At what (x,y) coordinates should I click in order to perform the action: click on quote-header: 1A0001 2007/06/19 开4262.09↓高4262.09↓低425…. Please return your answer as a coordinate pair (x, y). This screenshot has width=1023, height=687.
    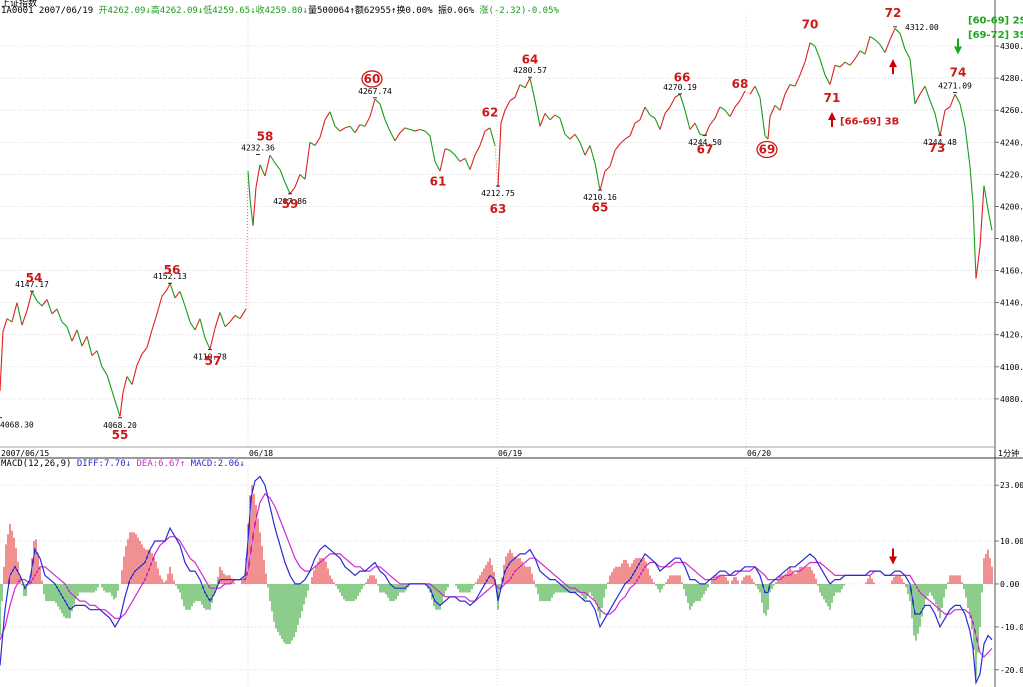
    Looking at the image, I should click on (280, 11).